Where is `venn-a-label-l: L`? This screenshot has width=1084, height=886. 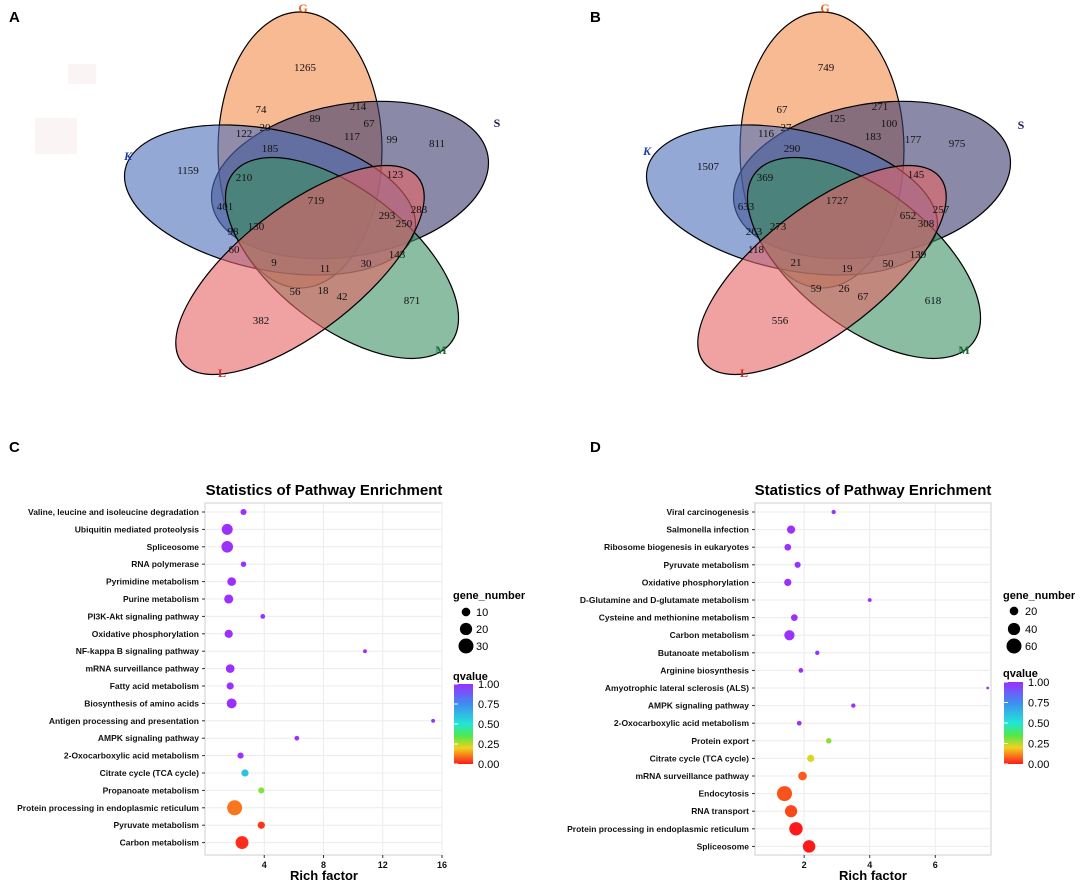
venn-a-label-l: L is located at coordinates (222, 373).